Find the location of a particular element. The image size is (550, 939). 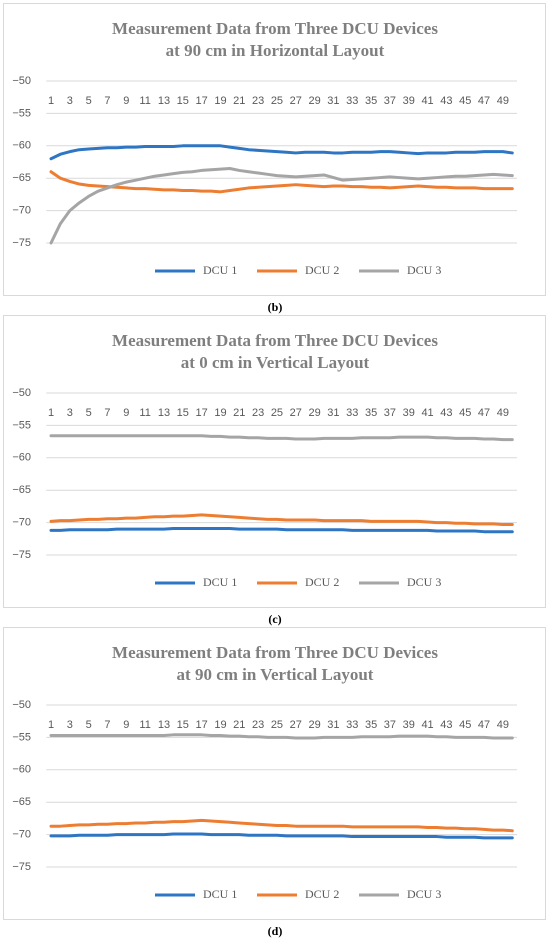

figure-caption: (c) is located at coordinates (274, 619).